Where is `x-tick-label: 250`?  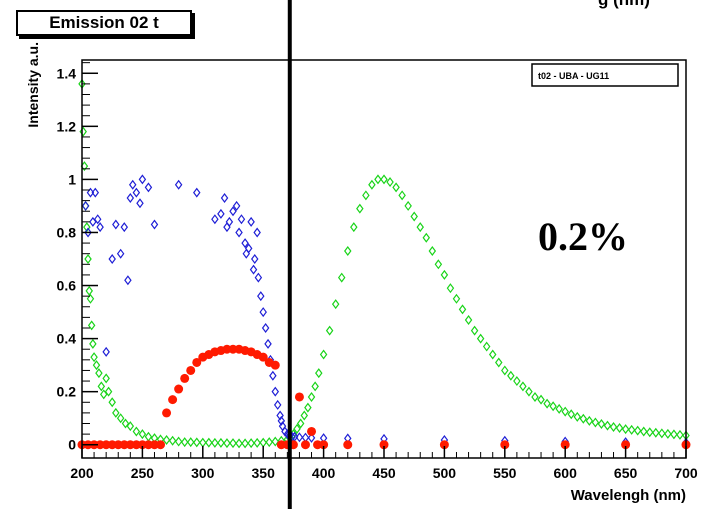 x-tick-label: 250 is located at coordinates (143, 473).